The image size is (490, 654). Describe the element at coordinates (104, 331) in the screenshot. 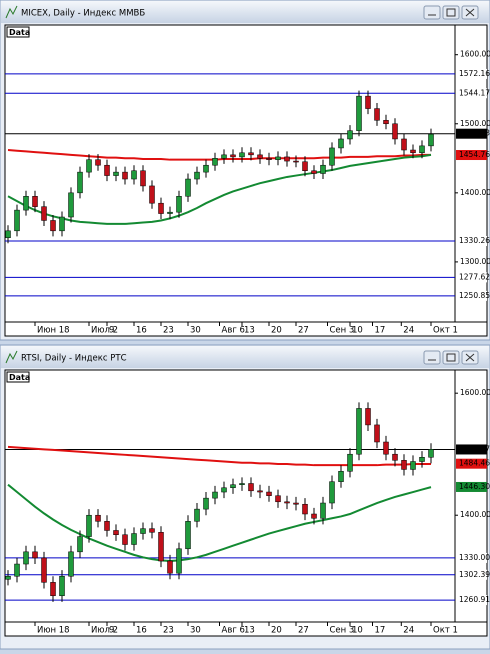

I see `x-tick-label: Июл 2` at that location.